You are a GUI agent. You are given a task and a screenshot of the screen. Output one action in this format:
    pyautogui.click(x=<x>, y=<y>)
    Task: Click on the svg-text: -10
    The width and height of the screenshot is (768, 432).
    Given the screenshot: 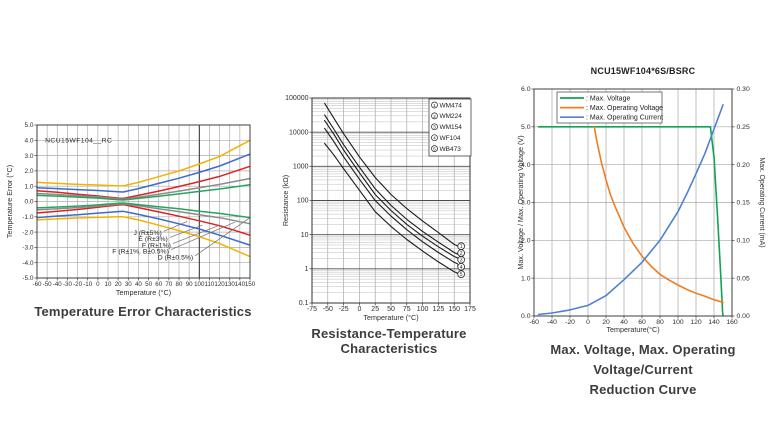 What is the action you would take?
    pyautogui.click(x=88, y=284)
    